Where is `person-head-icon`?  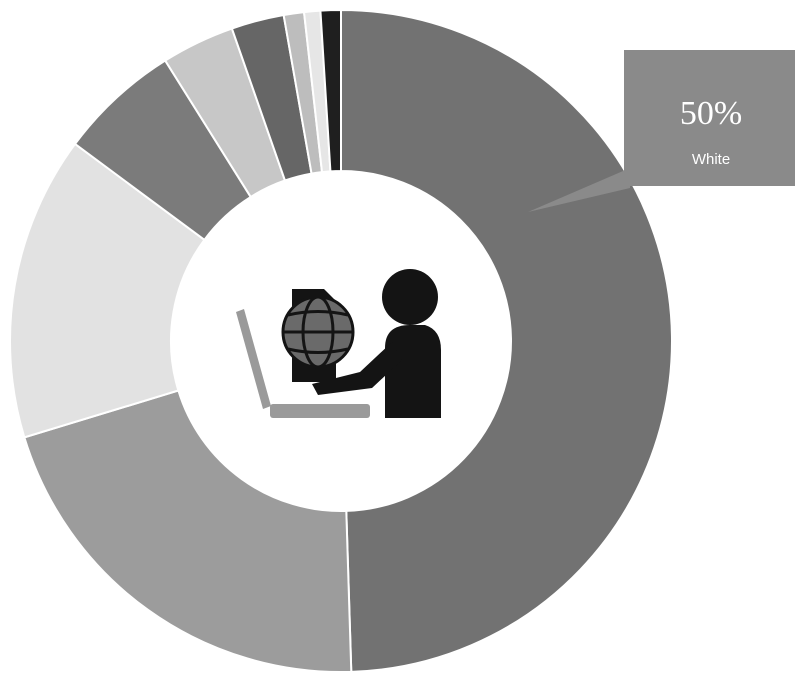
person-head-icon is located at coordinates (410, 297).